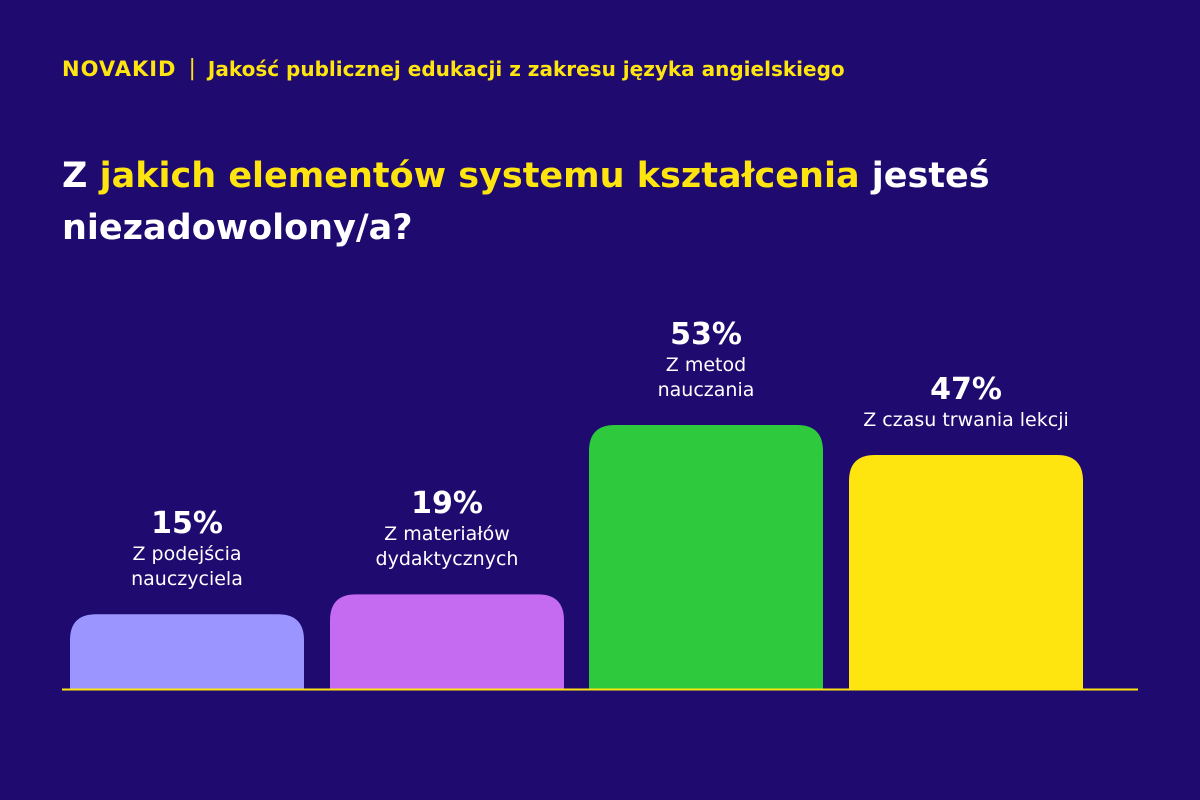  What do you see at coordinates (706, 378) in the screenshot?
I see `category-label: Z metod nauczania` at bounding box center [706, 378].